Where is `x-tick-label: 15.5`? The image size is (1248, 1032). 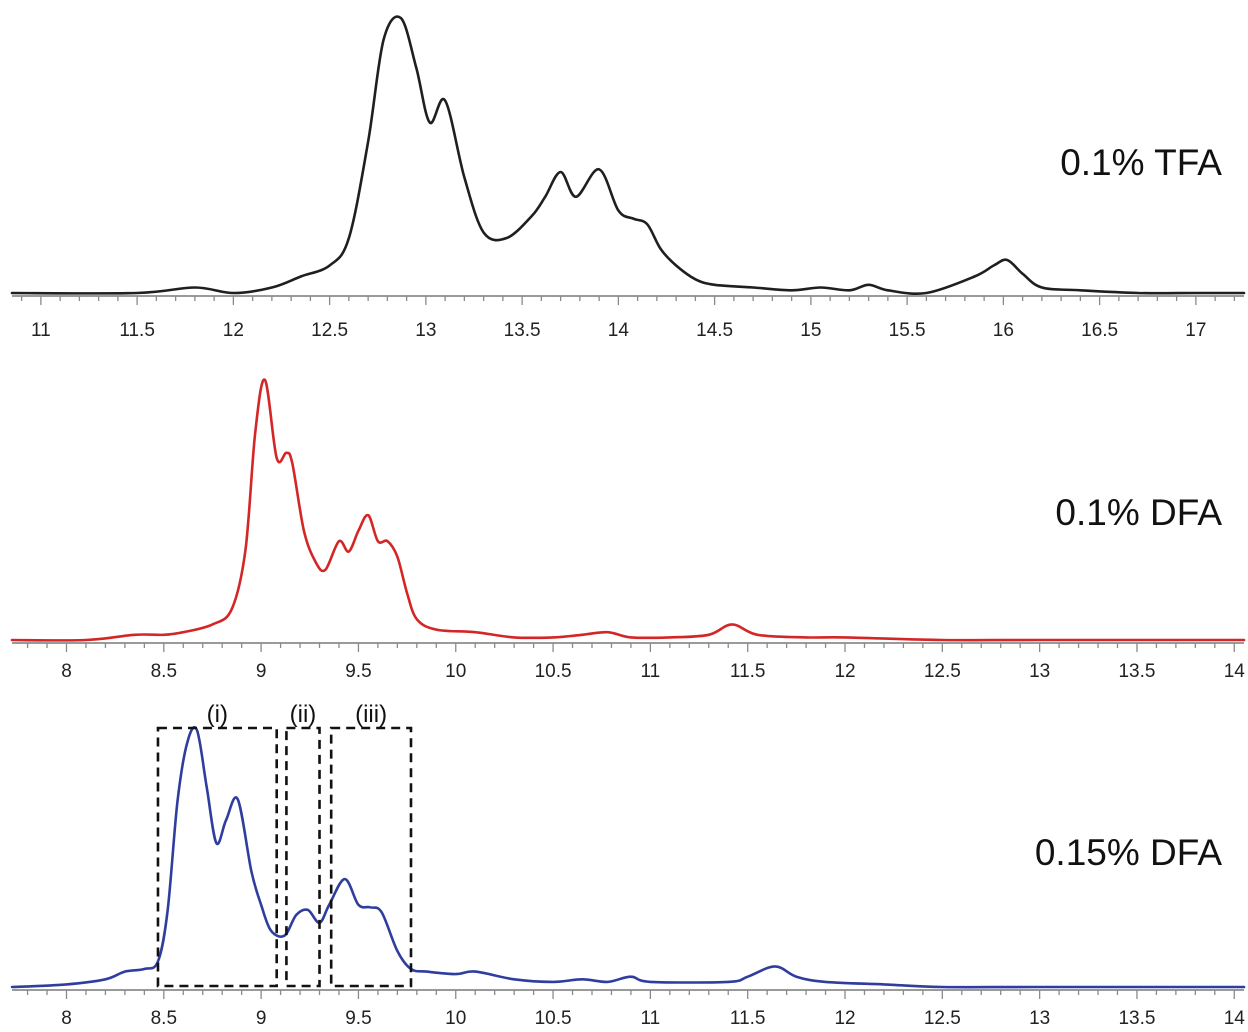 x-tick-label: 15.5 is located at coordinates (907, 330).